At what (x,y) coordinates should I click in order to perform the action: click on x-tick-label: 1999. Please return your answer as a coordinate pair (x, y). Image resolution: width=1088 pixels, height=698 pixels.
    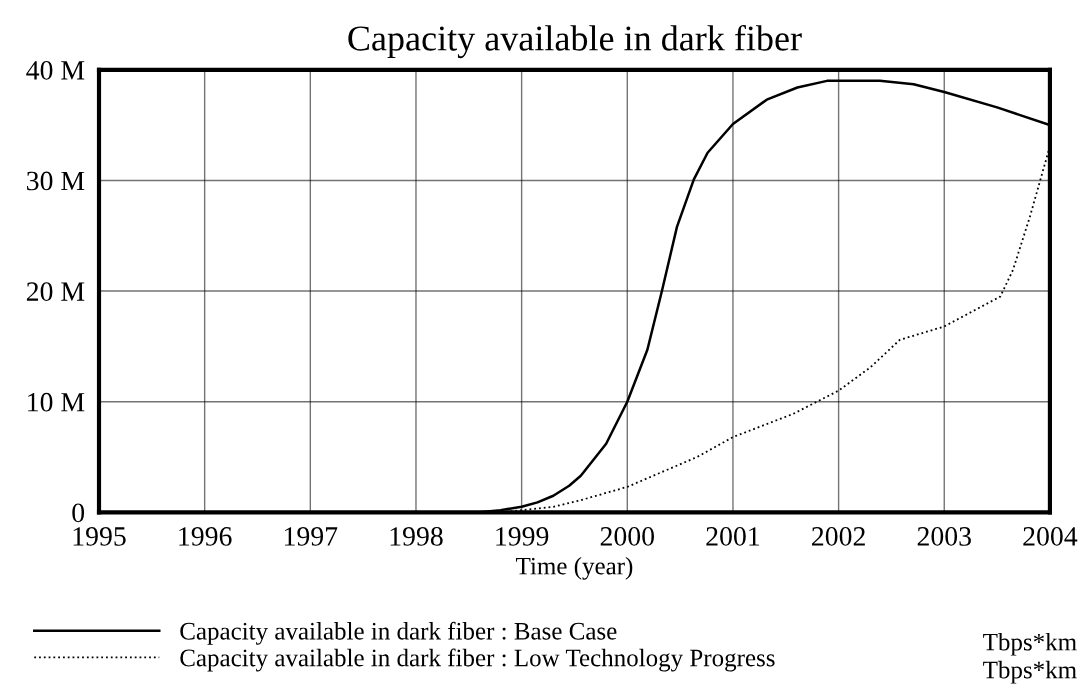
    Looking at the image, I should click on (522, 536).